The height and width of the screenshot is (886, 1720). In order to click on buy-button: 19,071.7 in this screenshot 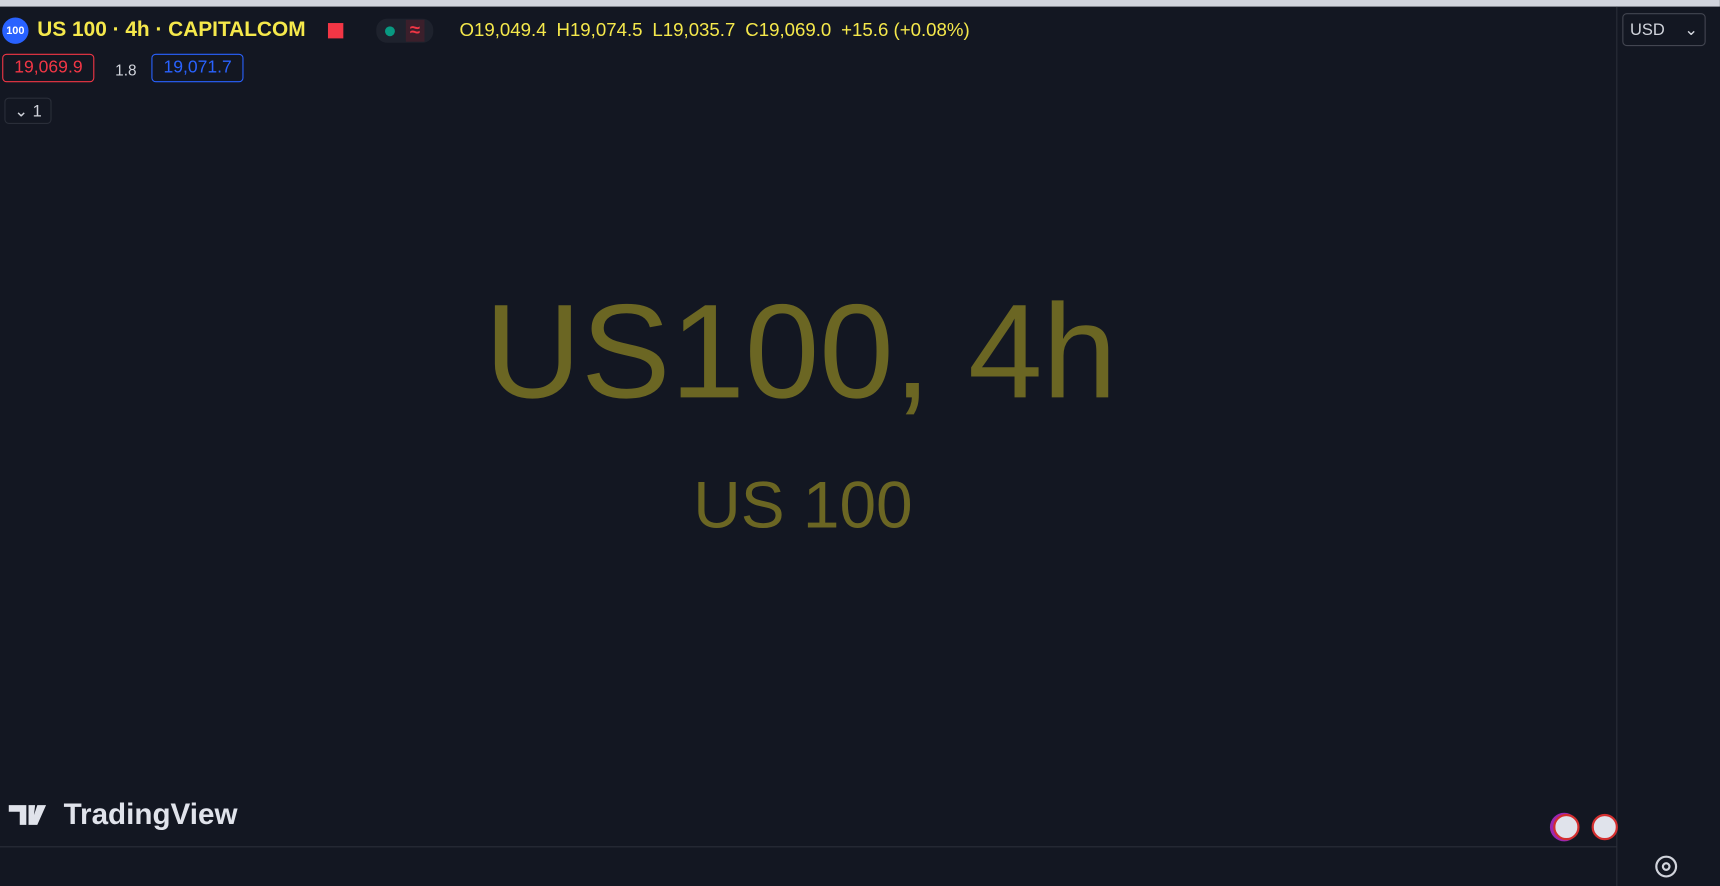, I will do `click(197, 68)`.